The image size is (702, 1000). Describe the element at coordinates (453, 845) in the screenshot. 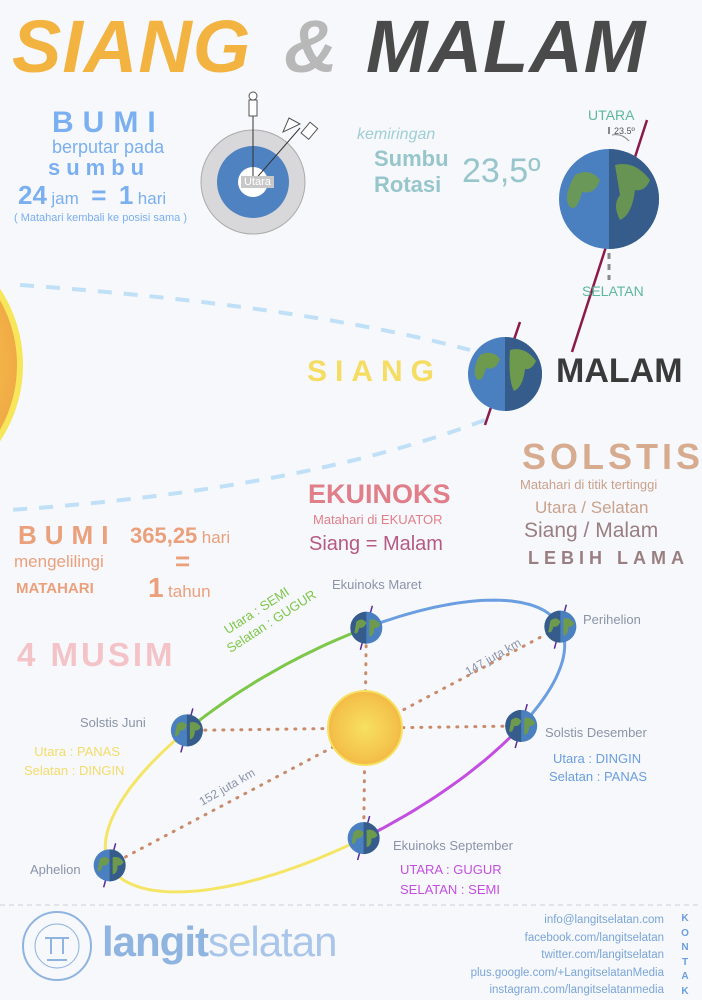

I see `label-september-equinox: Ekuinoks September` at that location.